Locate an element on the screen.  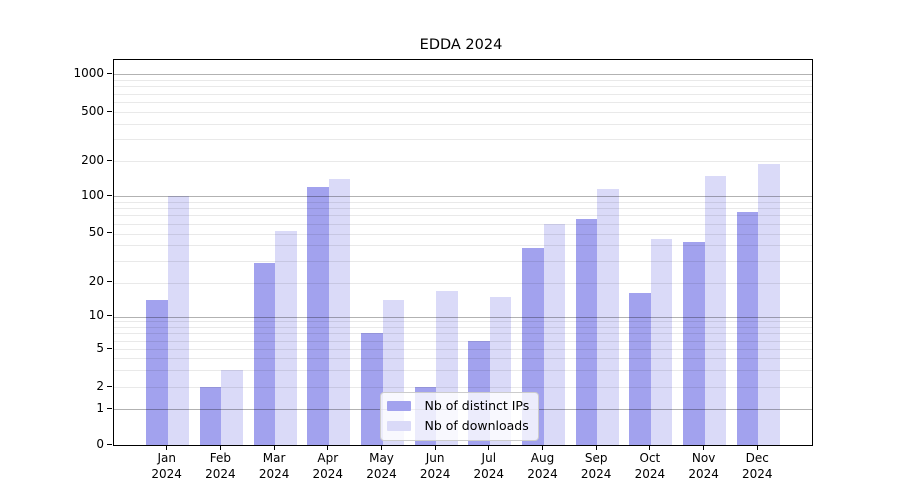
y-tick-label: 200 is located at coordinates (92, 159).